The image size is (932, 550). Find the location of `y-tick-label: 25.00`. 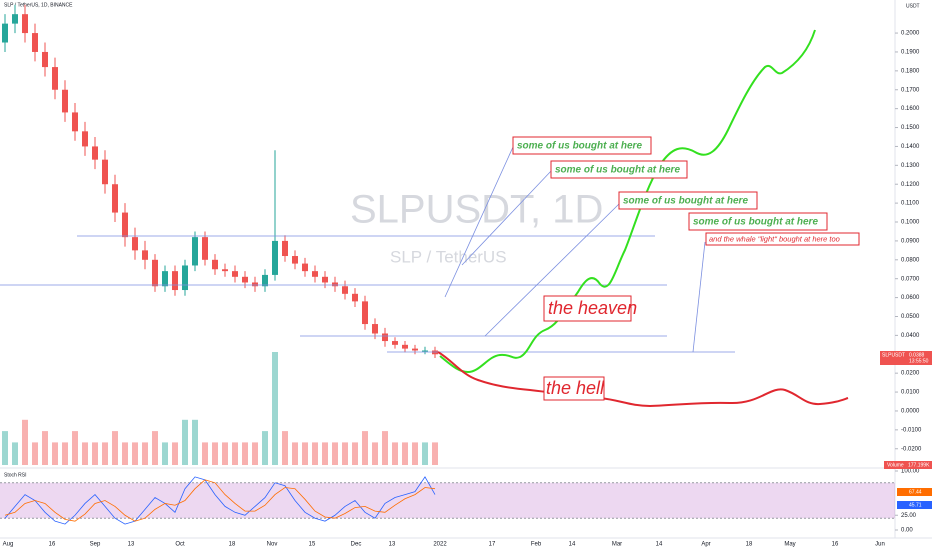

y-tick-label: 25.00 is located at coordinates (909, 516).